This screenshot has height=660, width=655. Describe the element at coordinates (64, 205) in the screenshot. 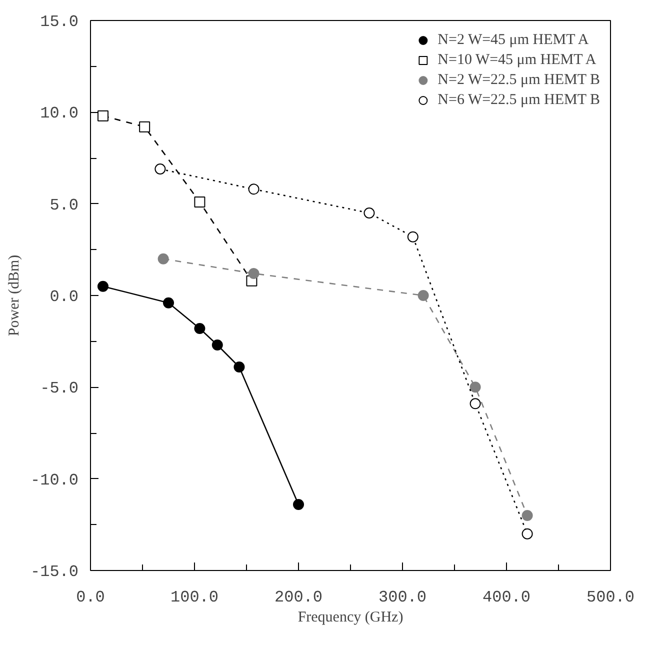

I see `y-tick-label: 5.0` at that location.